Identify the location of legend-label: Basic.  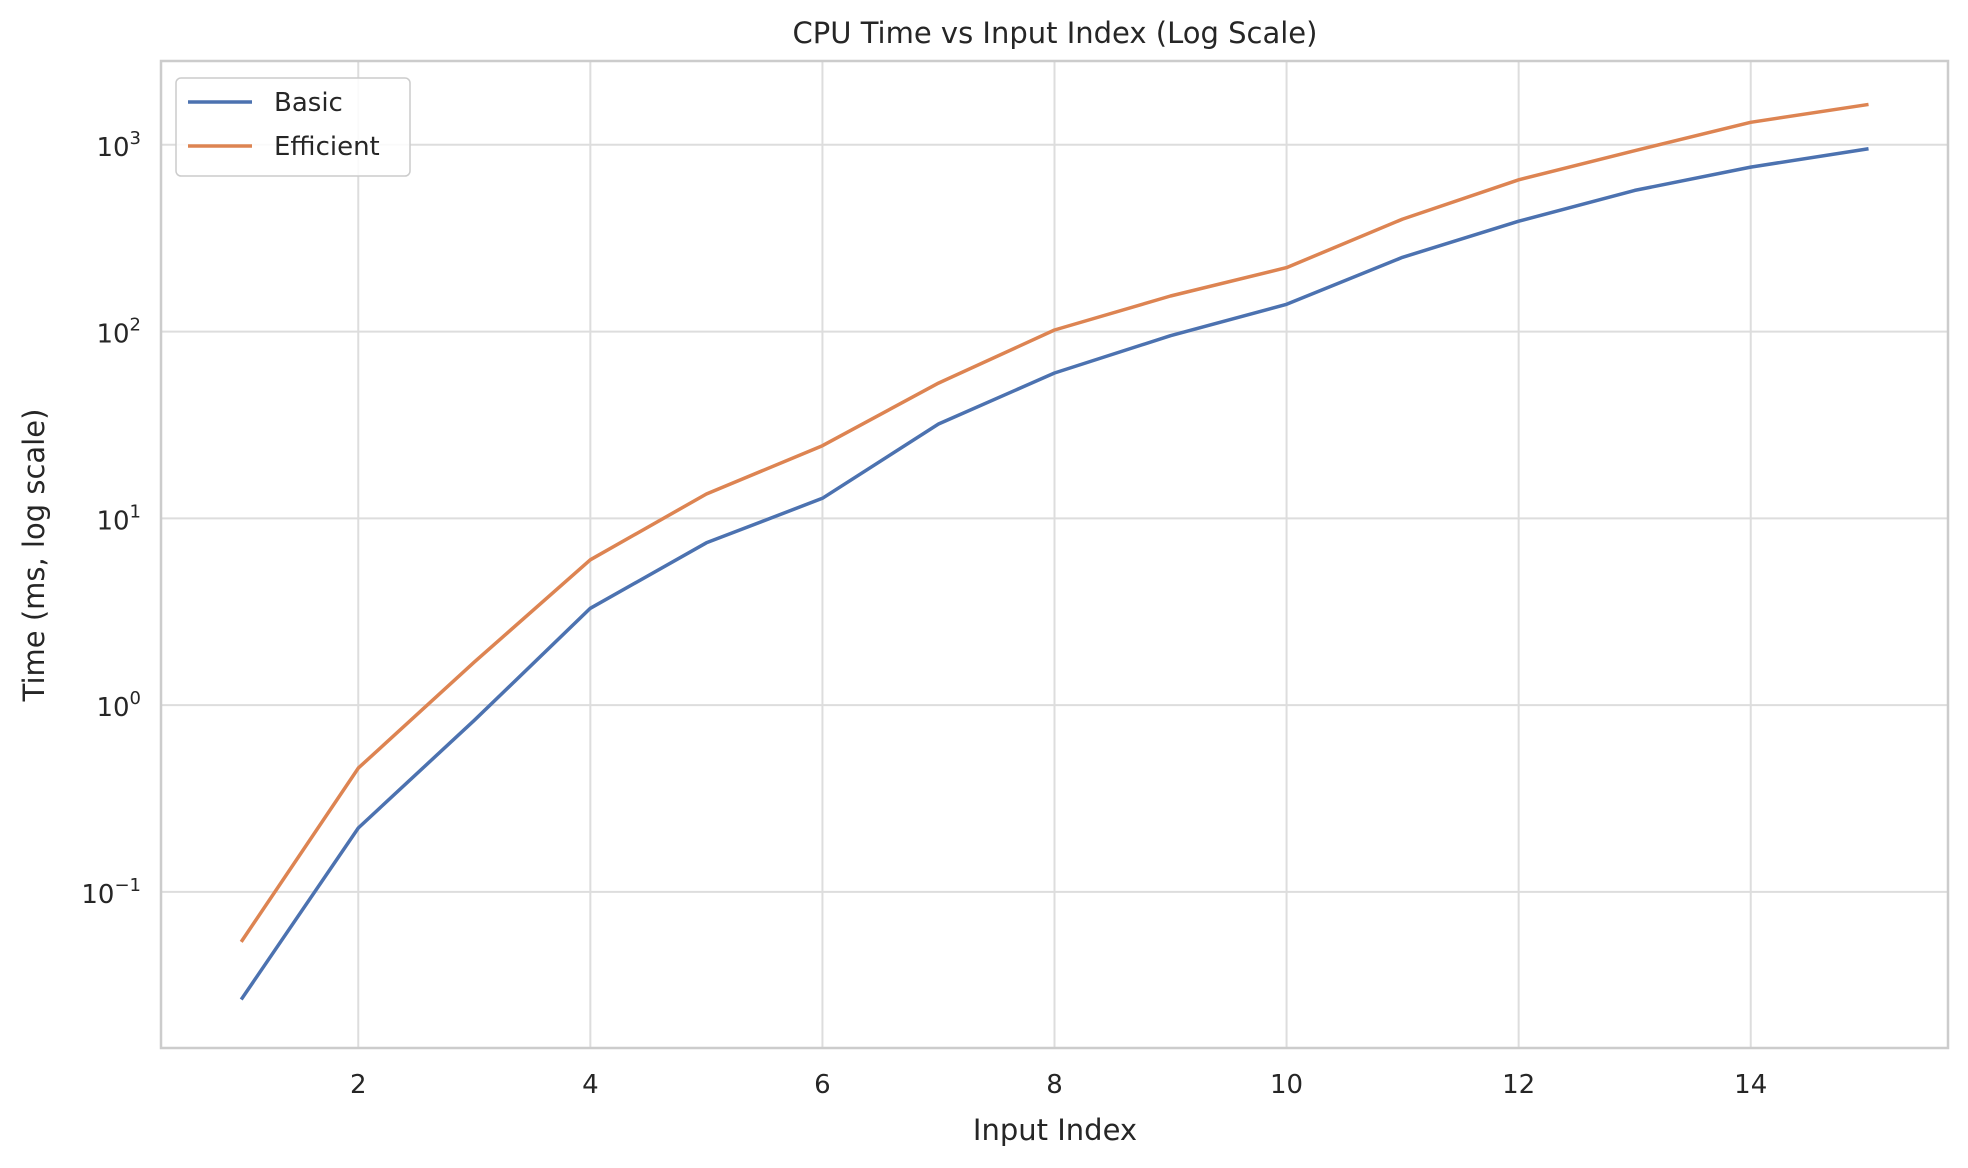
(308, 103).